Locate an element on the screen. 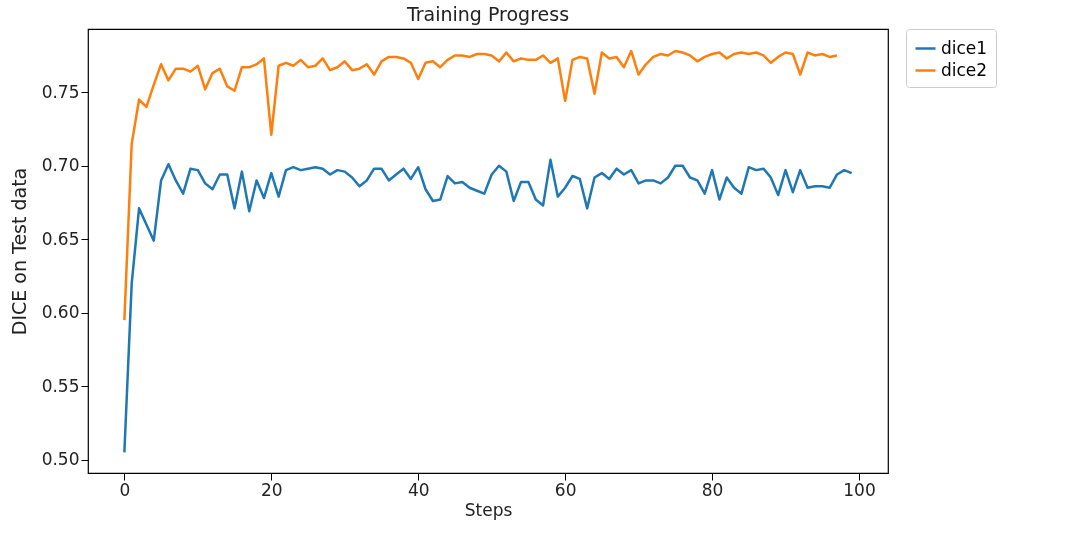  legend-label: dice1 is located at coordinates (964, 47).